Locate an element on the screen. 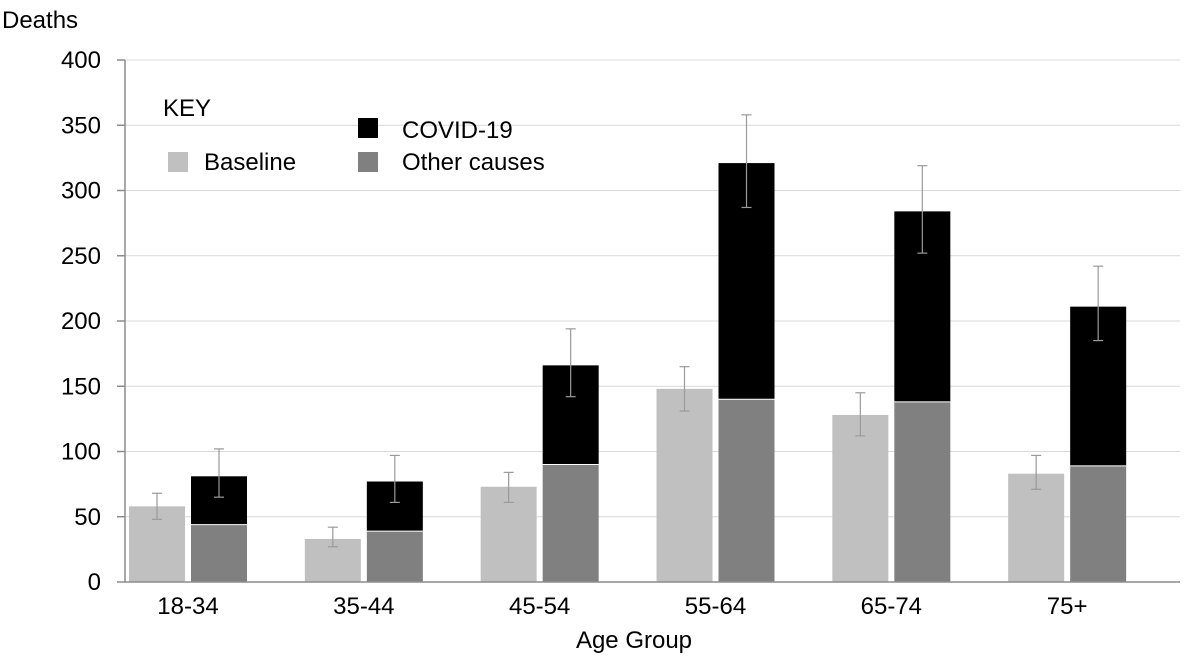  y-tick-label: 400 is located at coordinates (81, 60).